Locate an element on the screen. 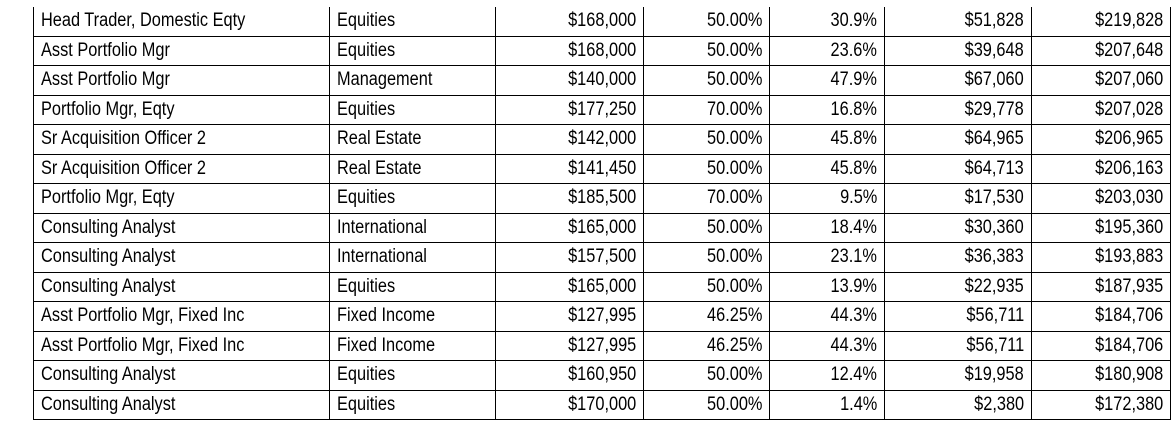 The width and height of the screenshot is (1171, 424). cell-base-salary-text: $165,000 is located at coordinates (601, 227).